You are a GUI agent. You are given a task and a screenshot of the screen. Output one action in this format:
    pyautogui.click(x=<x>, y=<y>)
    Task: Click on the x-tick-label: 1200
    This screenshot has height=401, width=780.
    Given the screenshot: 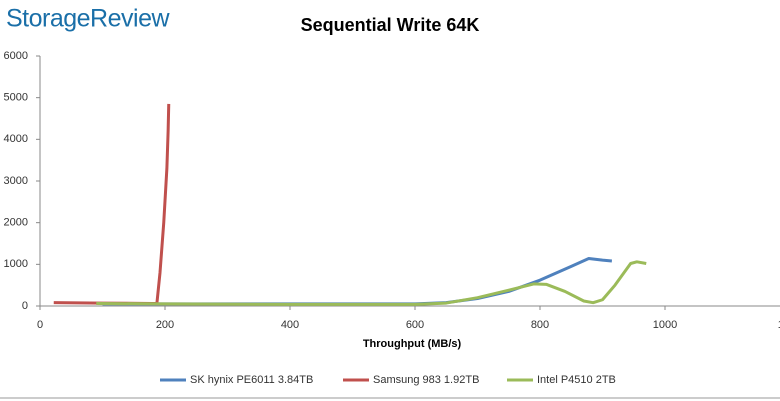 What is the action you would take?
    pyautogui.click(x=779, y=325)
    